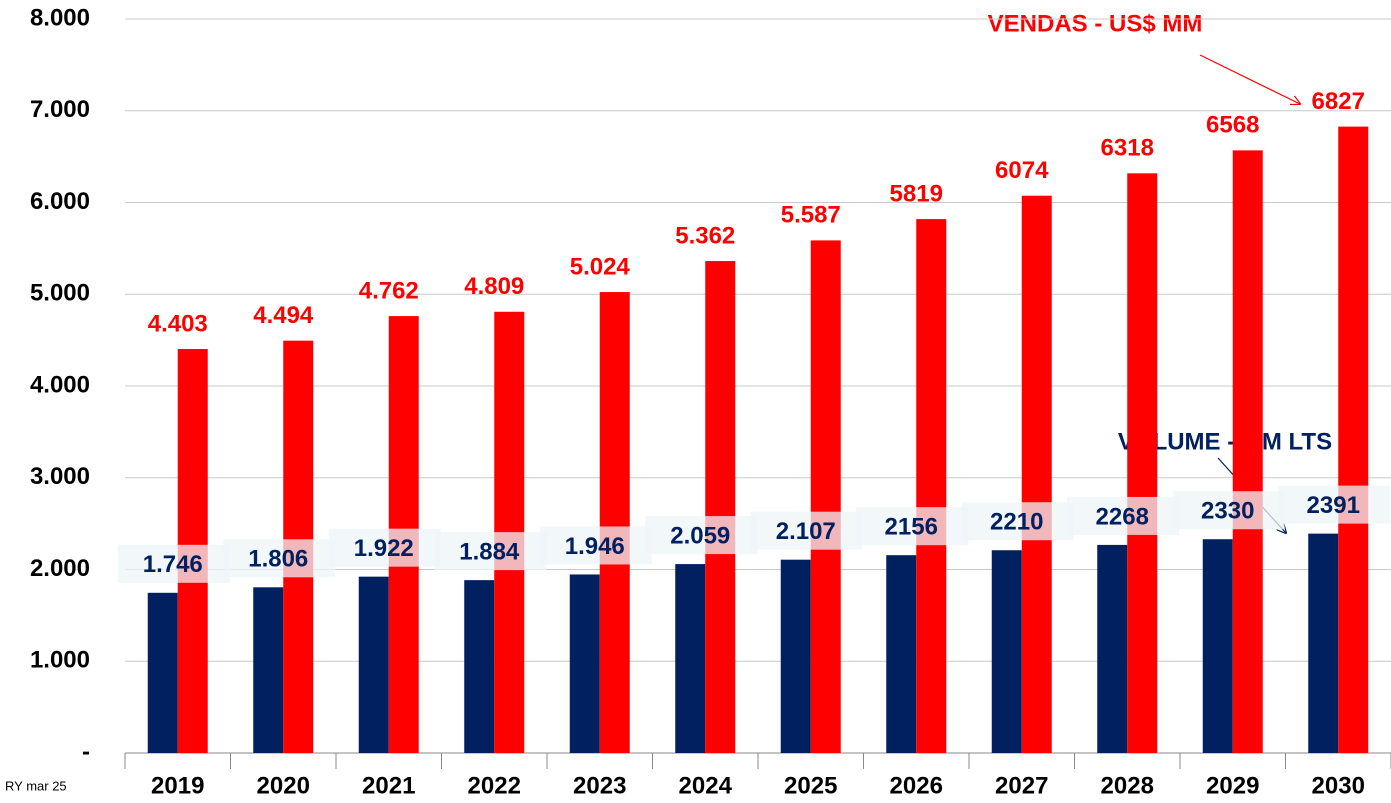 The width and height of the screenshot is (1391, 803). What do you see at coordinates (705, 235) in the screenshot?
I see `data-label: 5.362` at bounding box center [705, 235].